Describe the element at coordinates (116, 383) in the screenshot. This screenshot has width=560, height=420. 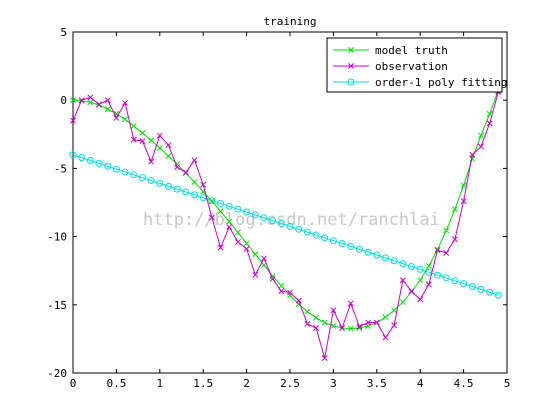
I see `x-tick-label: 0.5` at that location.